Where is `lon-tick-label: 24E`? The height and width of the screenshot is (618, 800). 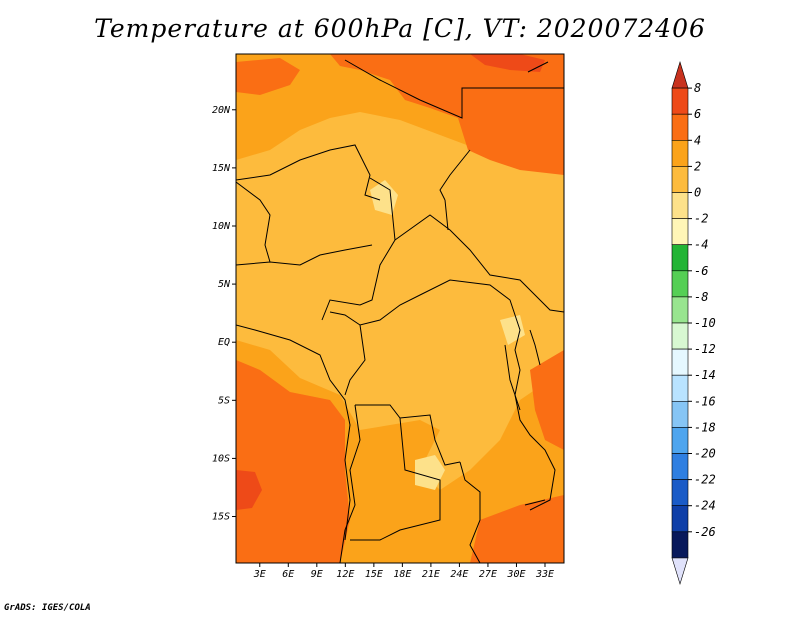
lon-tick-label: 24E is located at coordinates (459, 574).